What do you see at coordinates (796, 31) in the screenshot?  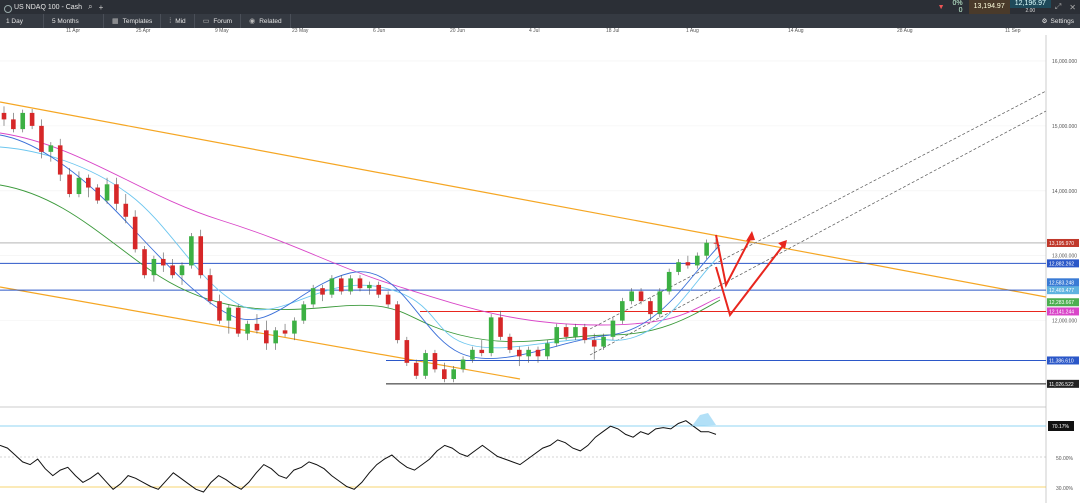 I see `date-tick: 14 Aug` at bounding box center [796, 31].